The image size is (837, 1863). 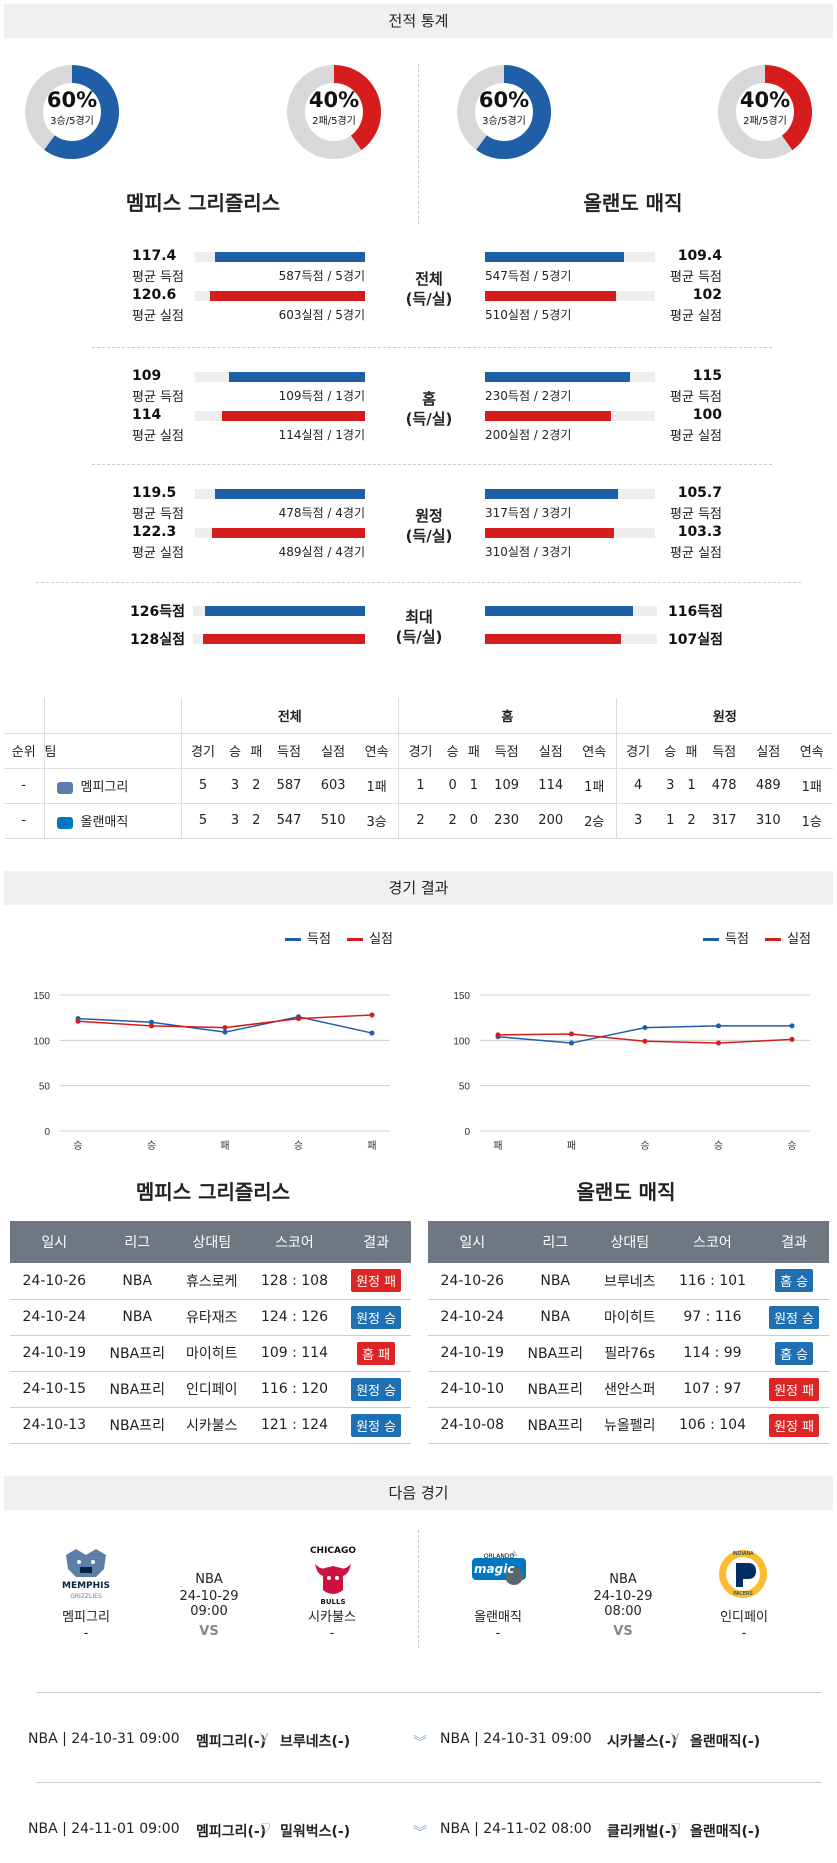 What do you see at coordinates (557, 377) in the screenshot?
I see `score-bar-right` at bounding box center [557, 377].